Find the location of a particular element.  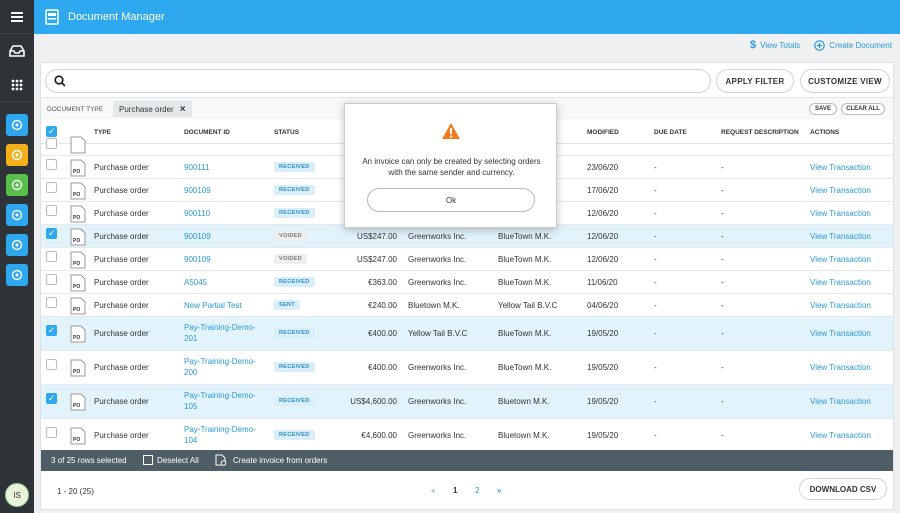

user-avatar: IS is located at coordinates (17, 495).